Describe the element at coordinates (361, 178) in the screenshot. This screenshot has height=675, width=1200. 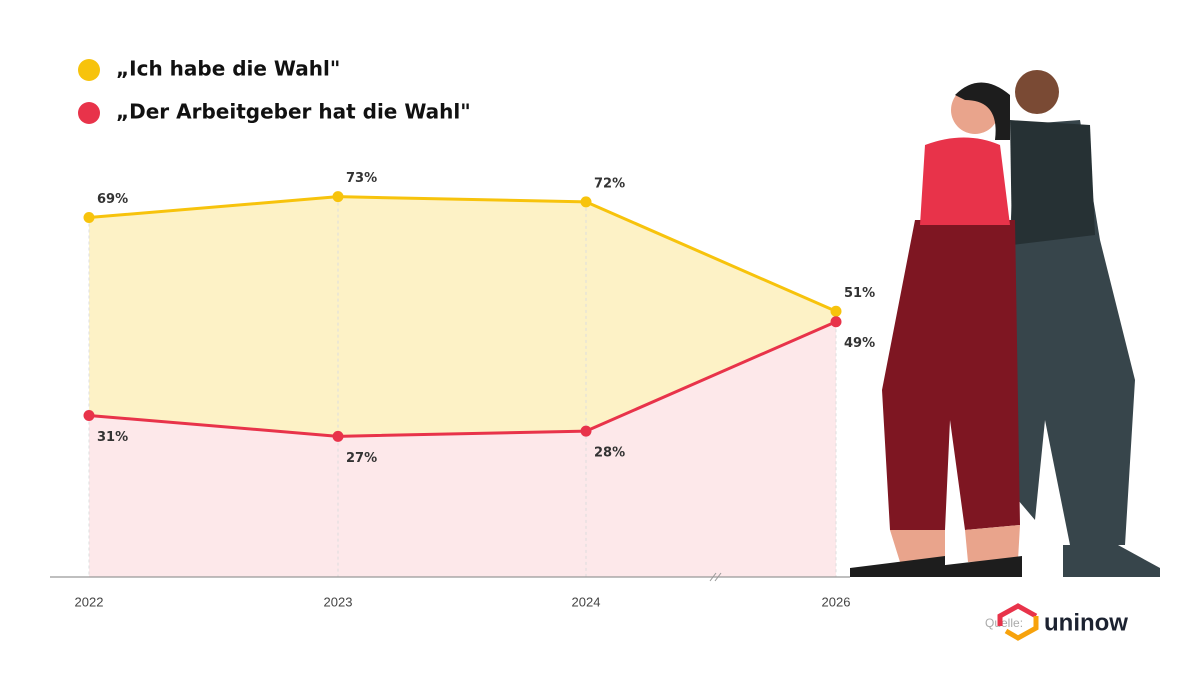
I see `value-label: 73%` at that location.